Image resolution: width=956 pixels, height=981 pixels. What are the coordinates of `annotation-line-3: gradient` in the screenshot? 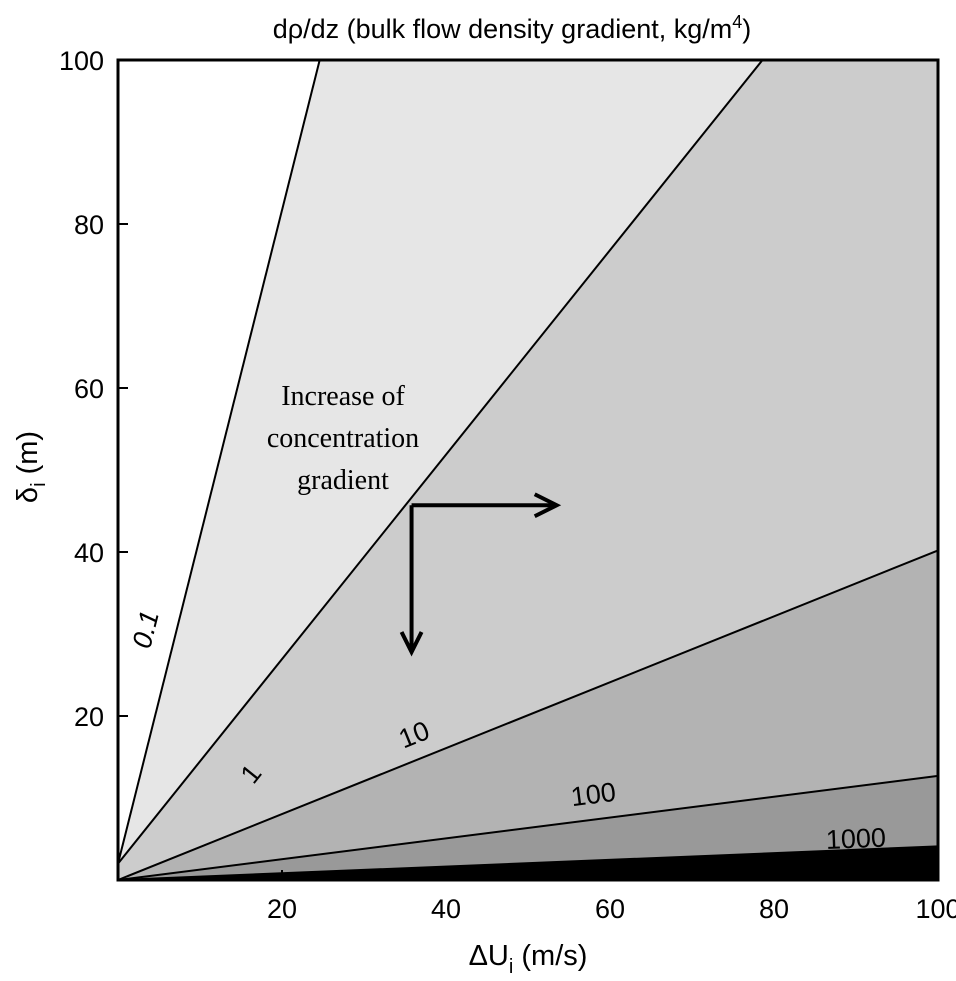 It's located at (343, 480).